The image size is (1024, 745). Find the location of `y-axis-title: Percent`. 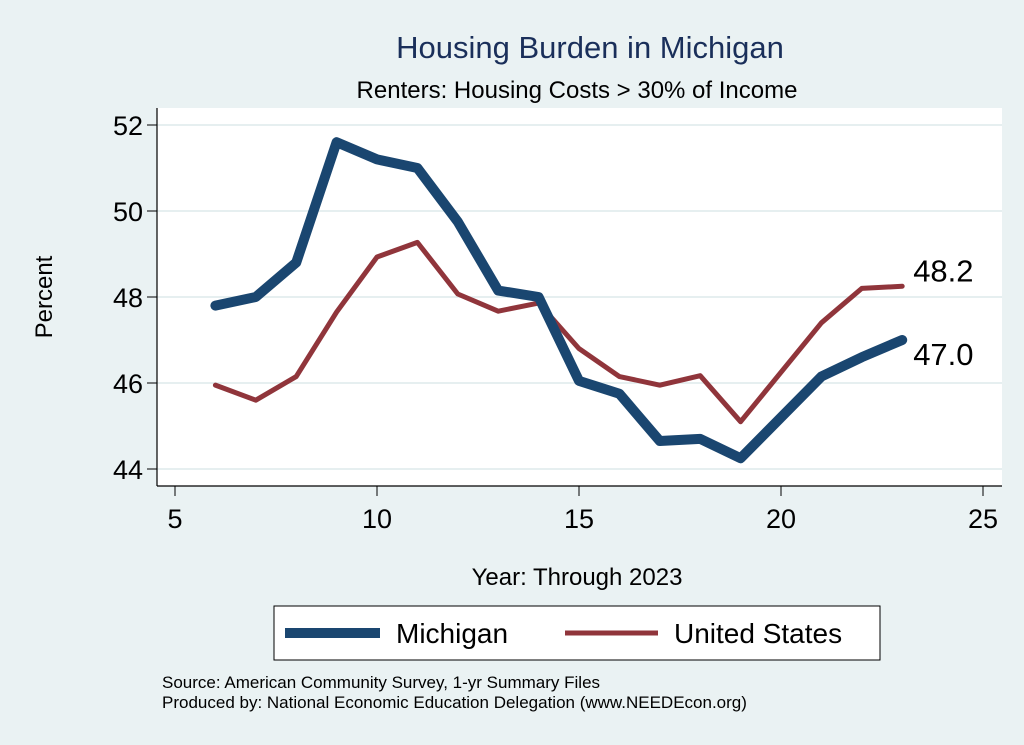

y-axis-title: Percent is located at coordinates (44, 296).